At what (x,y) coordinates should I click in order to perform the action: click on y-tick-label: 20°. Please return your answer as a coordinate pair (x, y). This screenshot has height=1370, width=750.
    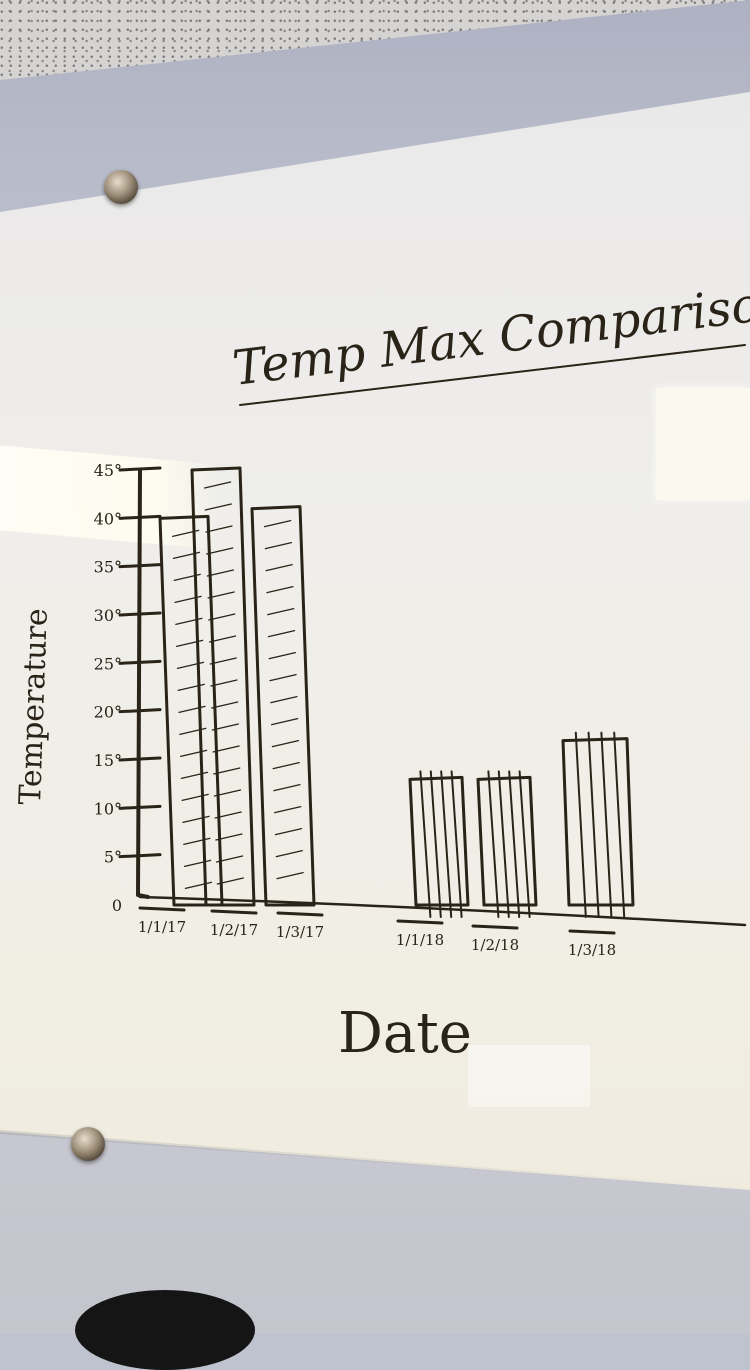
    Looking at the image, I should click on (108, 712).